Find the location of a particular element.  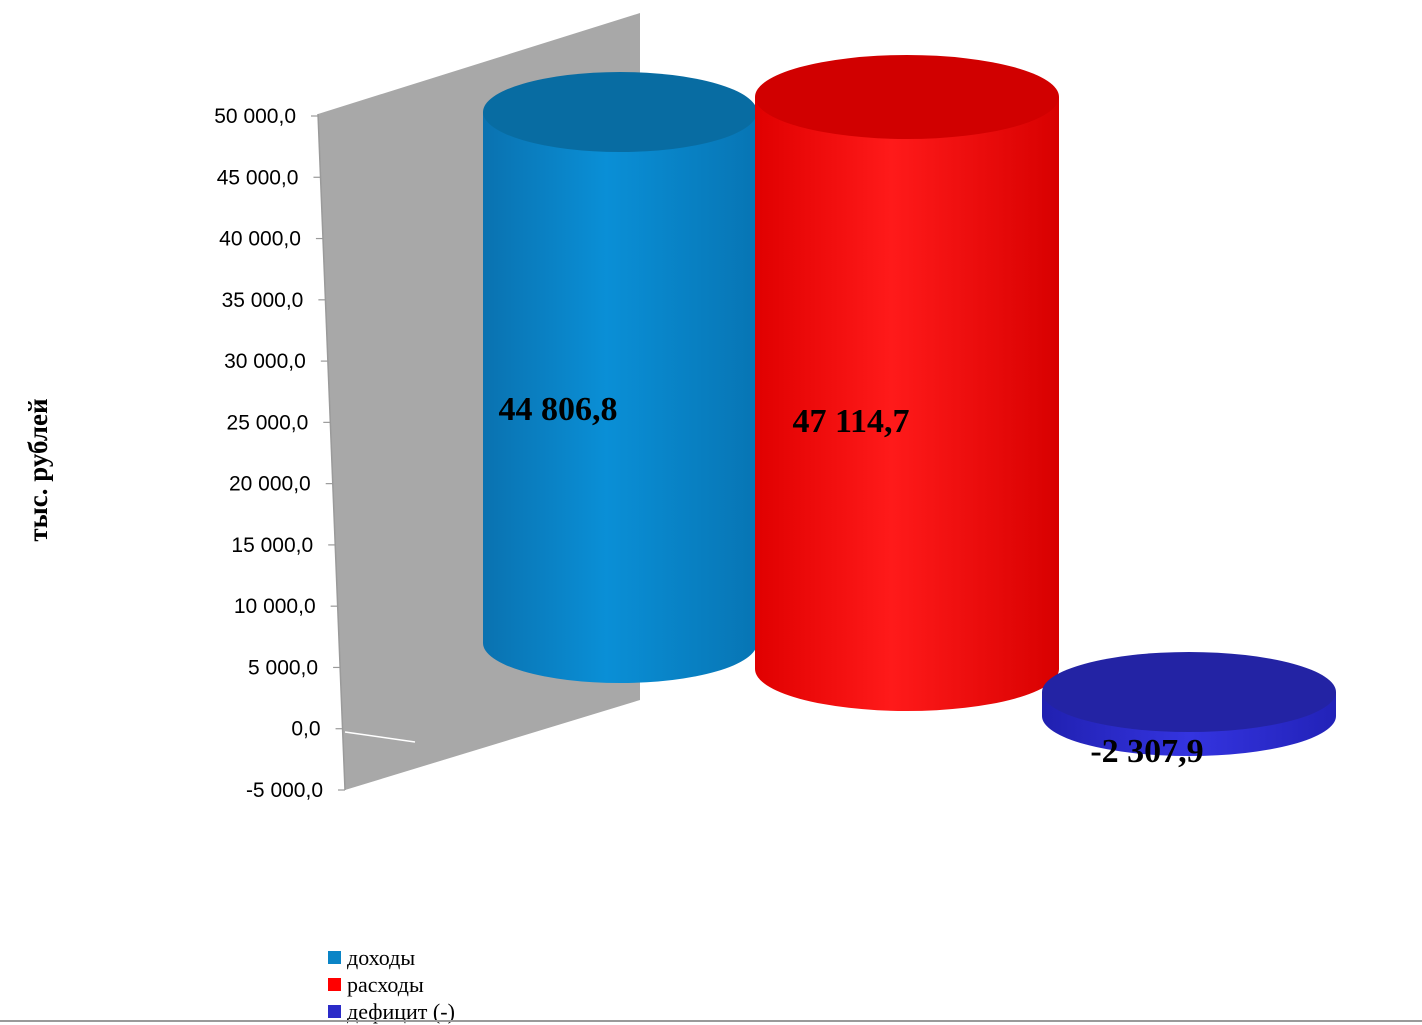

bar-deficit is located at coordinates (1189, 704).